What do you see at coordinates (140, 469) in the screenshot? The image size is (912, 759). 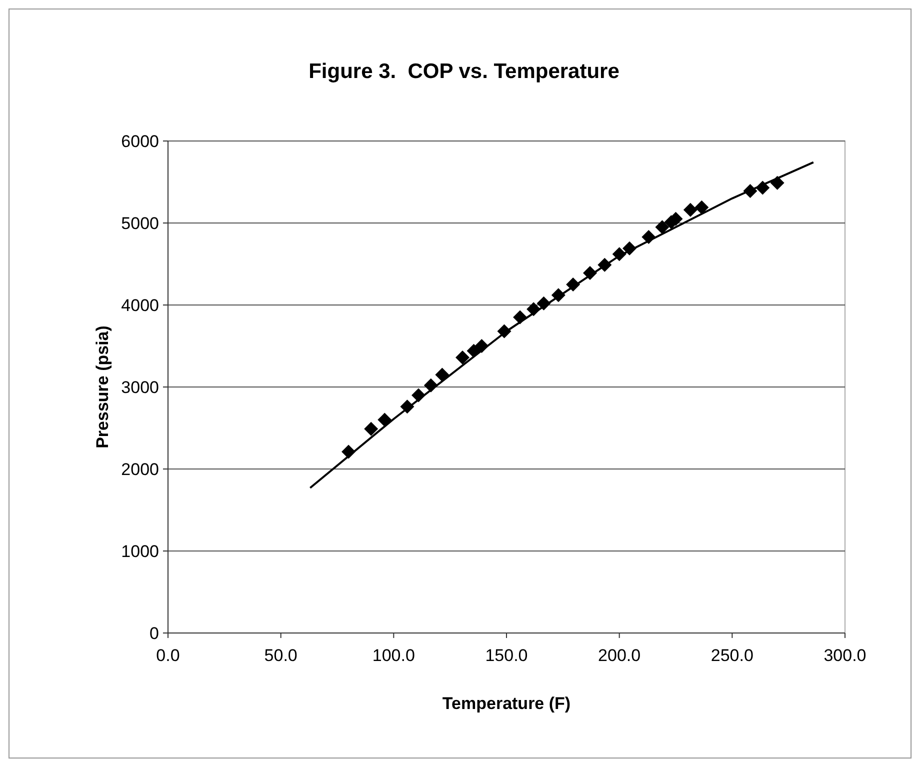 I see `y-tick-label: 2000` at bounding box center [140, 469].